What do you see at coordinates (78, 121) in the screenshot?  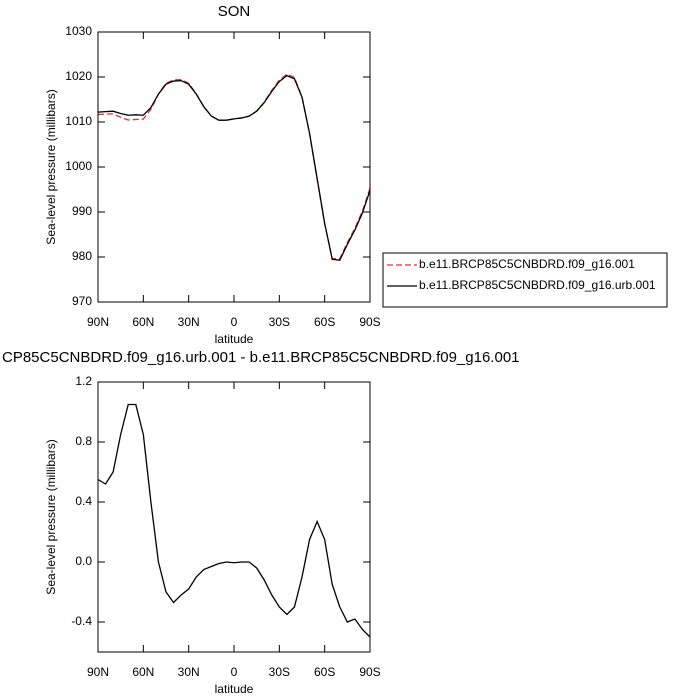 I see `y-tick-label: 1010` at bounding box center [78, 121].